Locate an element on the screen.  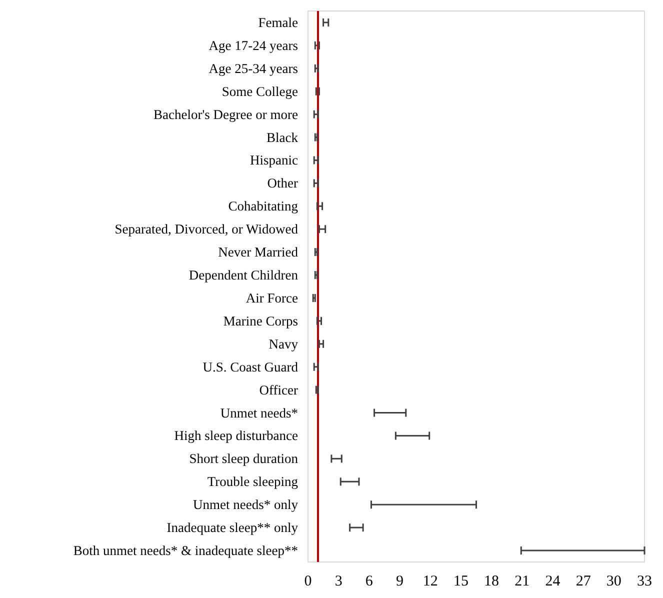
x-tick-label: 9 is located at coordinates (400, 582).